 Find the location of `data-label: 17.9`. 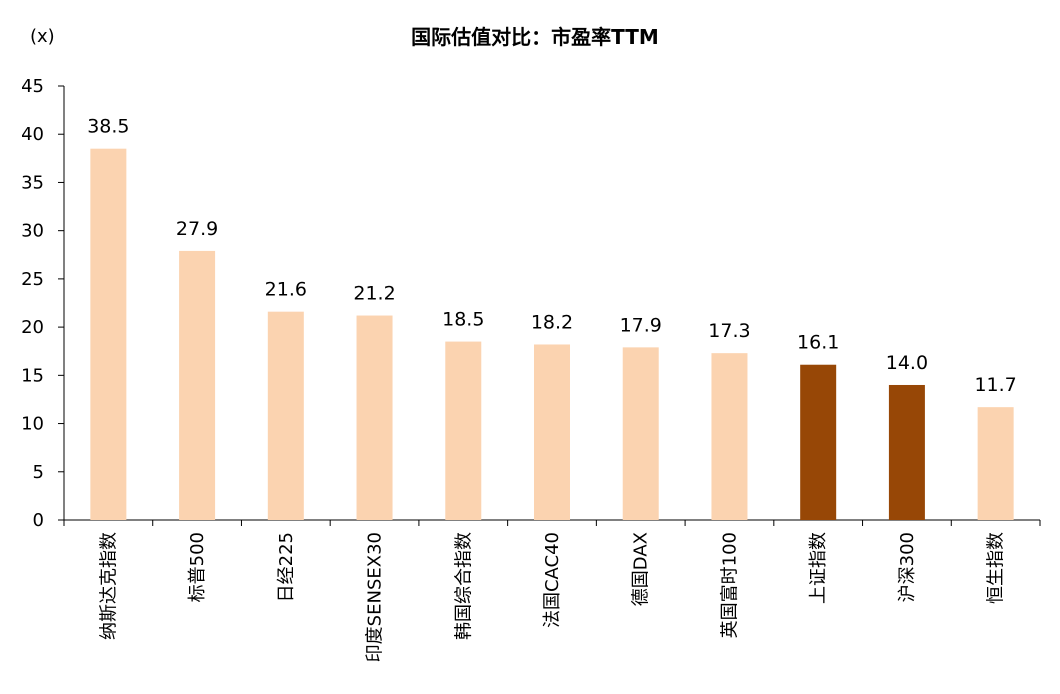

data-label: 17.9 is located at coordinates (641, 325).